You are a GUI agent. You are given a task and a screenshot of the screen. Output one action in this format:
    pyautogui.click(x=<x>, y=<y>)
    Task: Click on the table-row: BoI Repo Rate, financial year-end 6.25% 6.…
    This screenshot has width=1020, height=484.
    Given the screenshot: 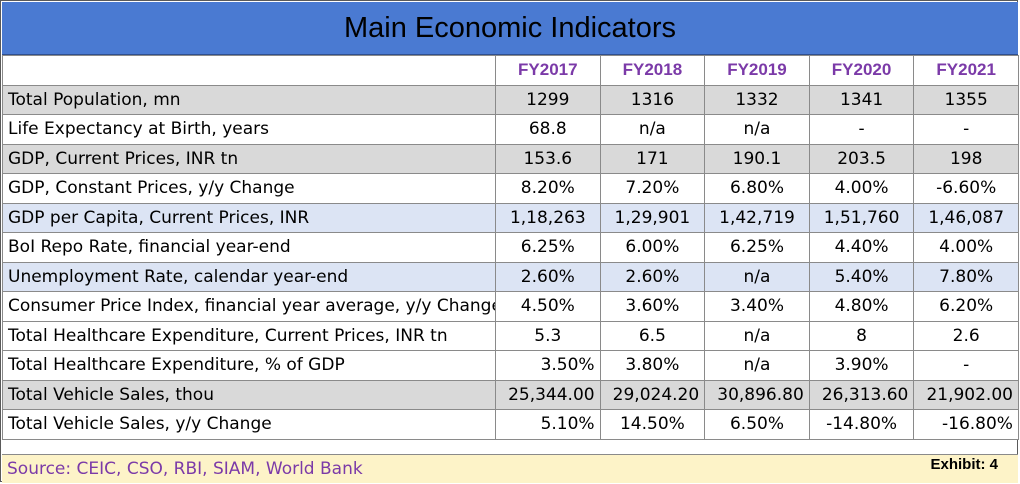 What is the action you would take?
    pyautogui.click(x=510, y=247)
    